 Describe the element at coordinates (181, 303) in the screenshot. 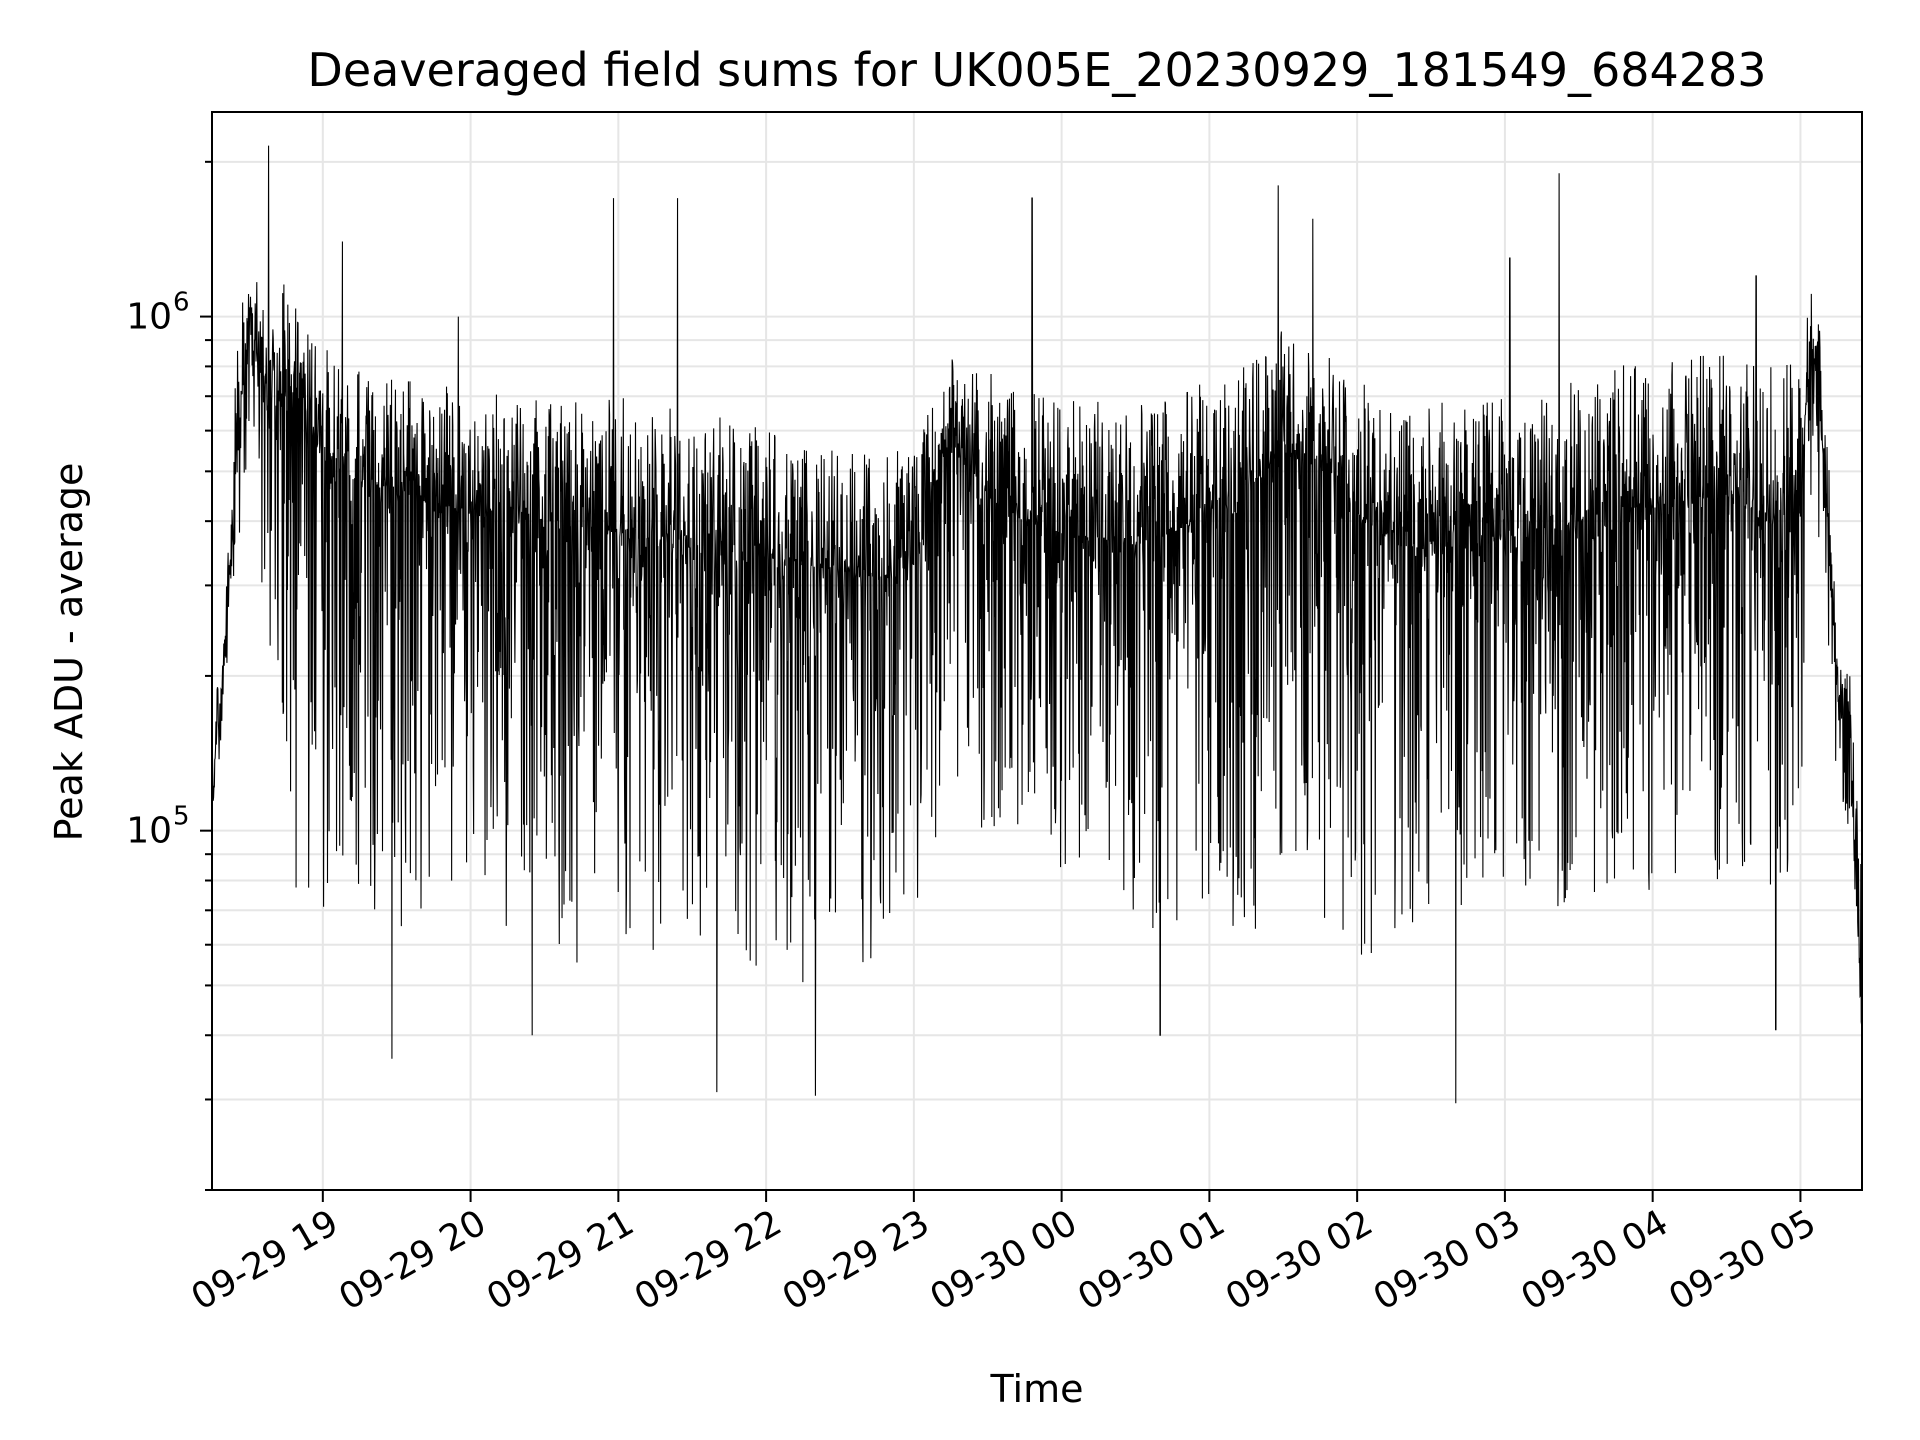

I see `y-tick-label-exponent: 6` at that location.